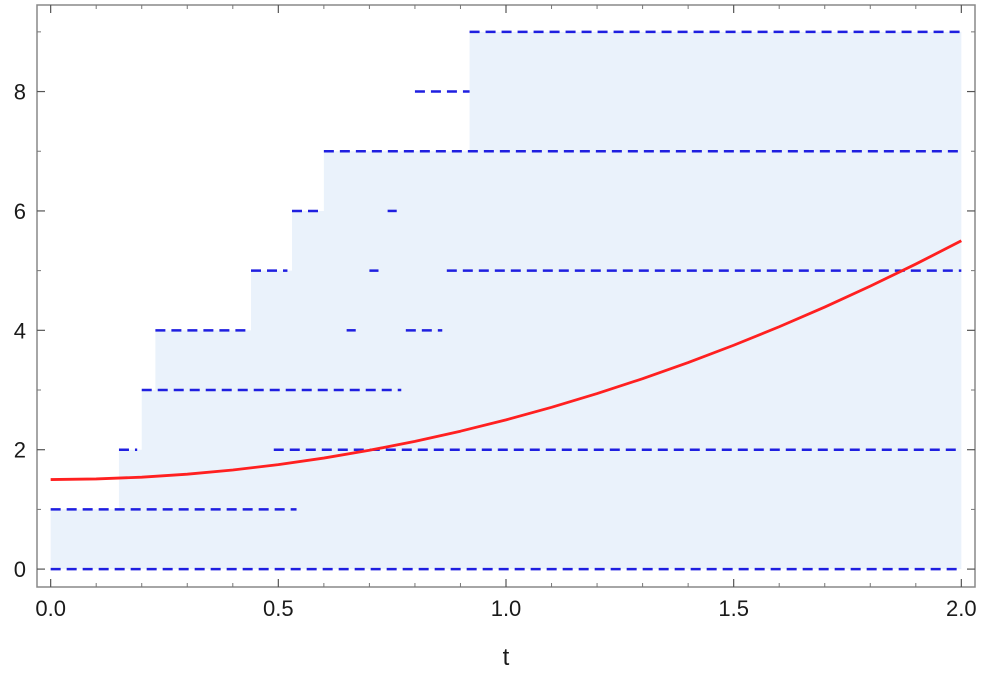 This screenshot has height=673, width=985. I want to click on y-tick-label: 0, so click(20, 569).